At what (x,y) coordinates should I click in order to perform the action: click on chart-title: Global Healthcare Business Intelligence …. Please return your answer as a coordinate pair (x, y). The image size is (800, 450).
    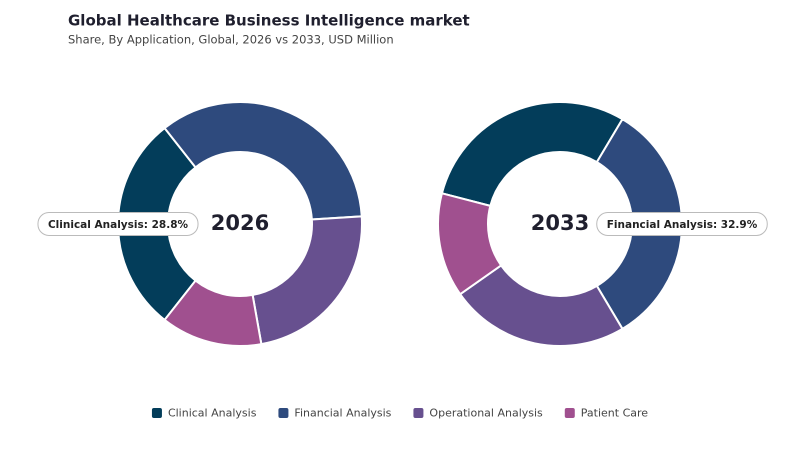
    Looking at the image, I should click on (269, 21).